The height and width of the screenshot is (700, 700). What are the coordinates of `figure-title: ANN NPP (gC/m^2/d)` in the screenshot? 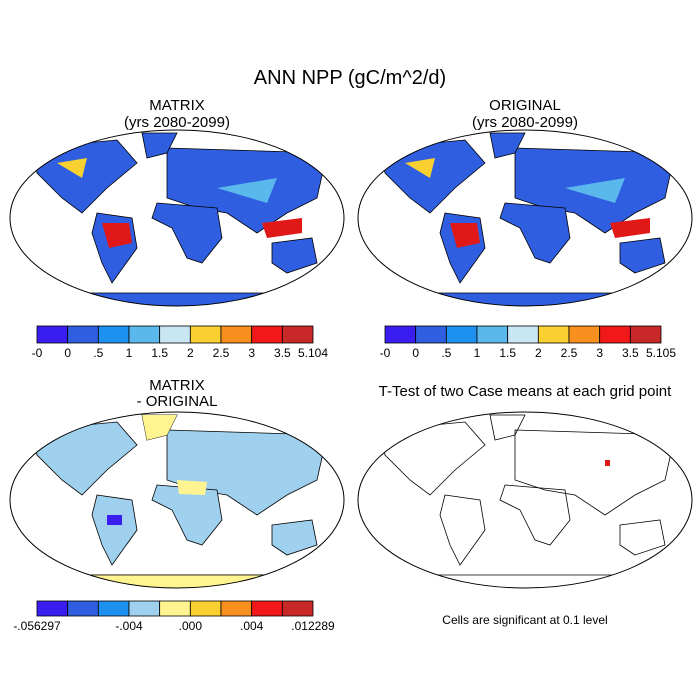 It's located at (350, 78).